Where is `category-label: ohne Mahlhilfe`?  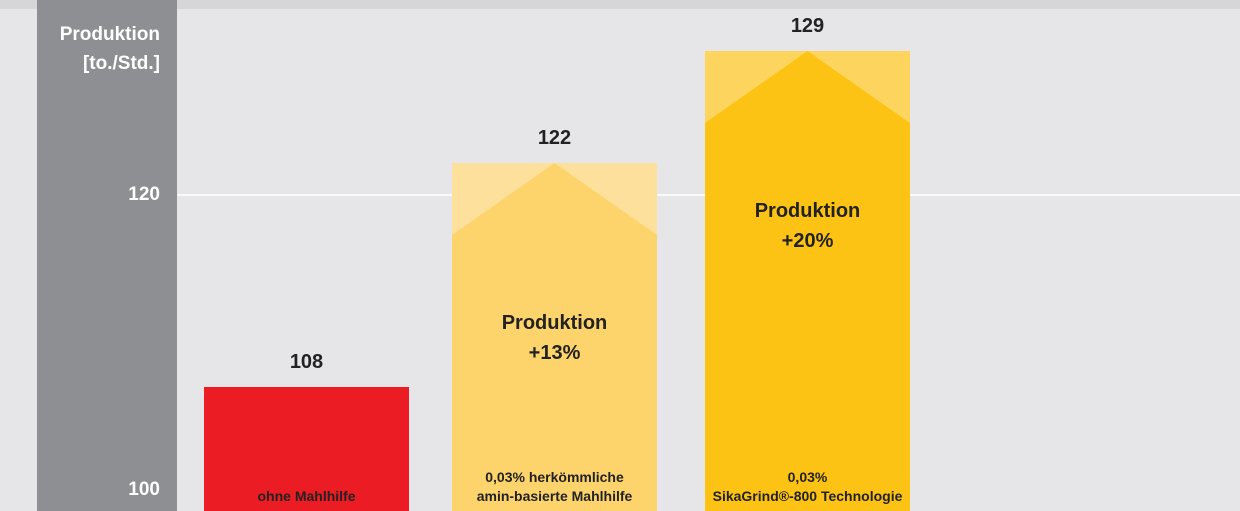
category-label: ohne Mahlhilfe is located at coordinates (306, 496).